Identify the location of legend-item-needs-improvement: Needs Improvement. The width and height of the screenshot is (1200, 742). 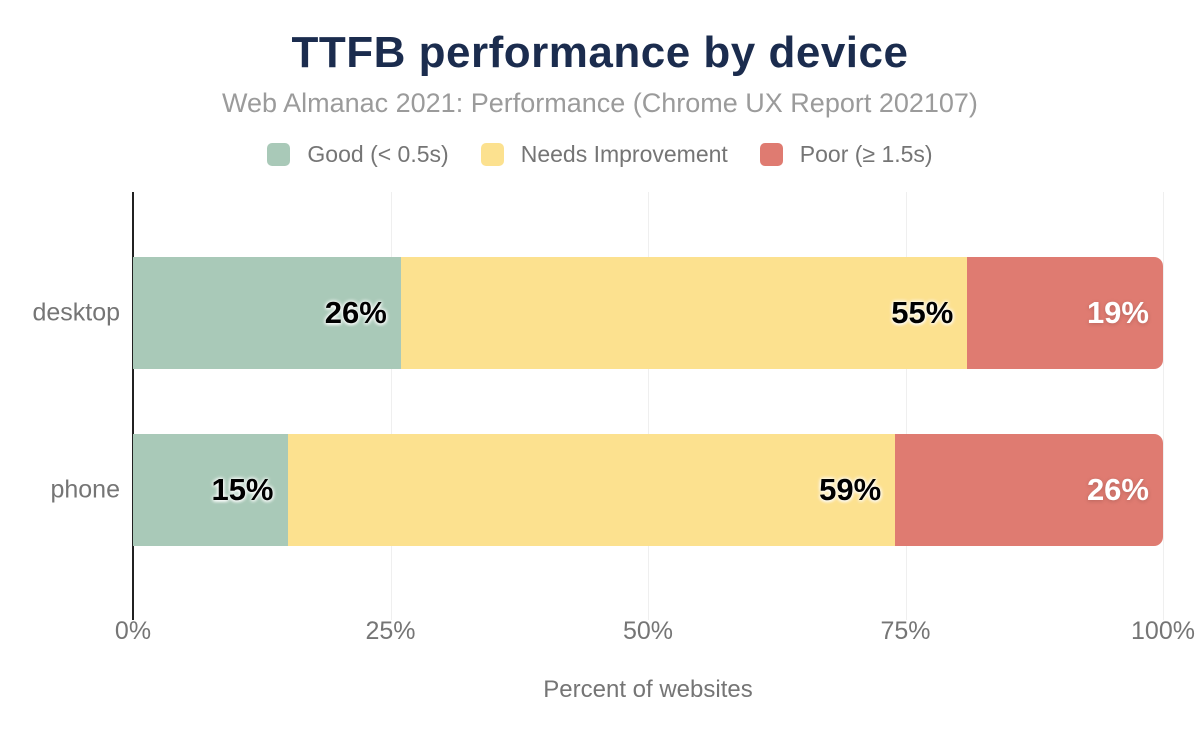
(604, 154).